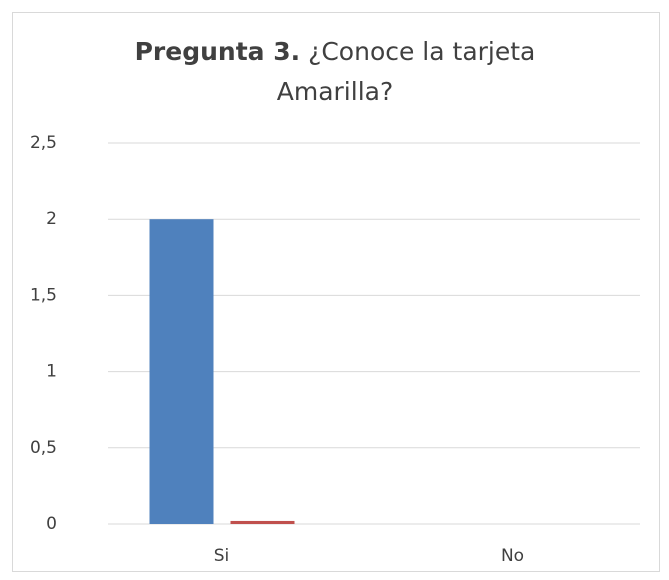 Image resolution: width=669 pixels, height=580 pixels. Describe the element at coordinates (43, 448) in the screenshot. I see `y-tick-label: 0,5` at that location.